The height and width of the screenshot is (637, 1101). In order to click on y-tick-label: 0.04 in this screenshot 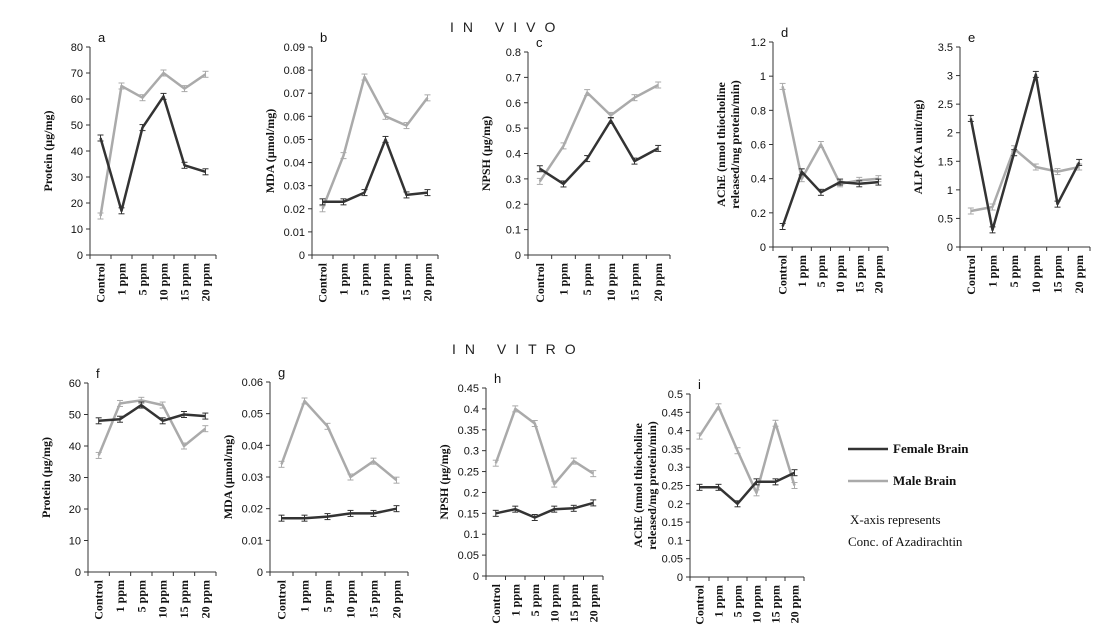, I will do `click(252, 446)`.